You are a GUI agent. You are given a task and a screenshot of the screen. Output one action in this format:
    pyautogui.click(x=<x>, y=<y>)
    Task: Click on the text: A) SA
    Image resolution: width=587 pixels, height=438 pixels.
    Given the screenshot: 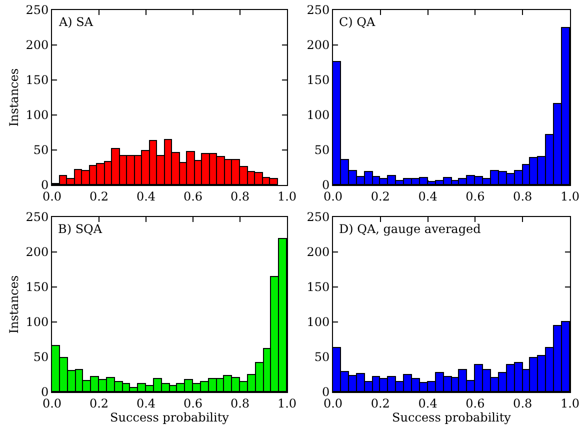 What is the action you would take?
    pyautogui.click(x=76, y=22)
    